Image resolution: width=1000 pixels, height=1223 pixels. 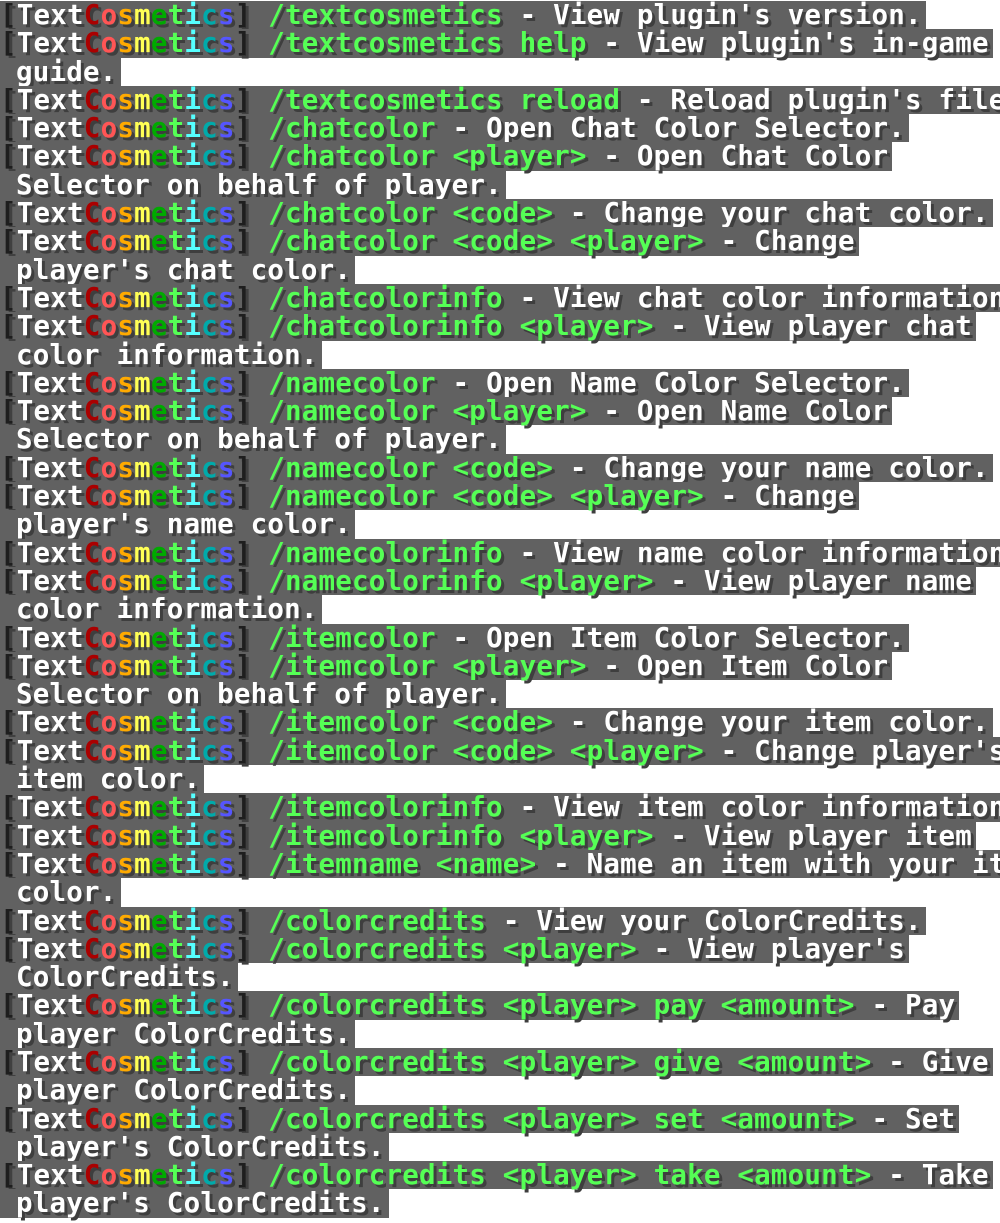 I want to click on command-text: /itemcolor <code>, so click(x=411, y=722).